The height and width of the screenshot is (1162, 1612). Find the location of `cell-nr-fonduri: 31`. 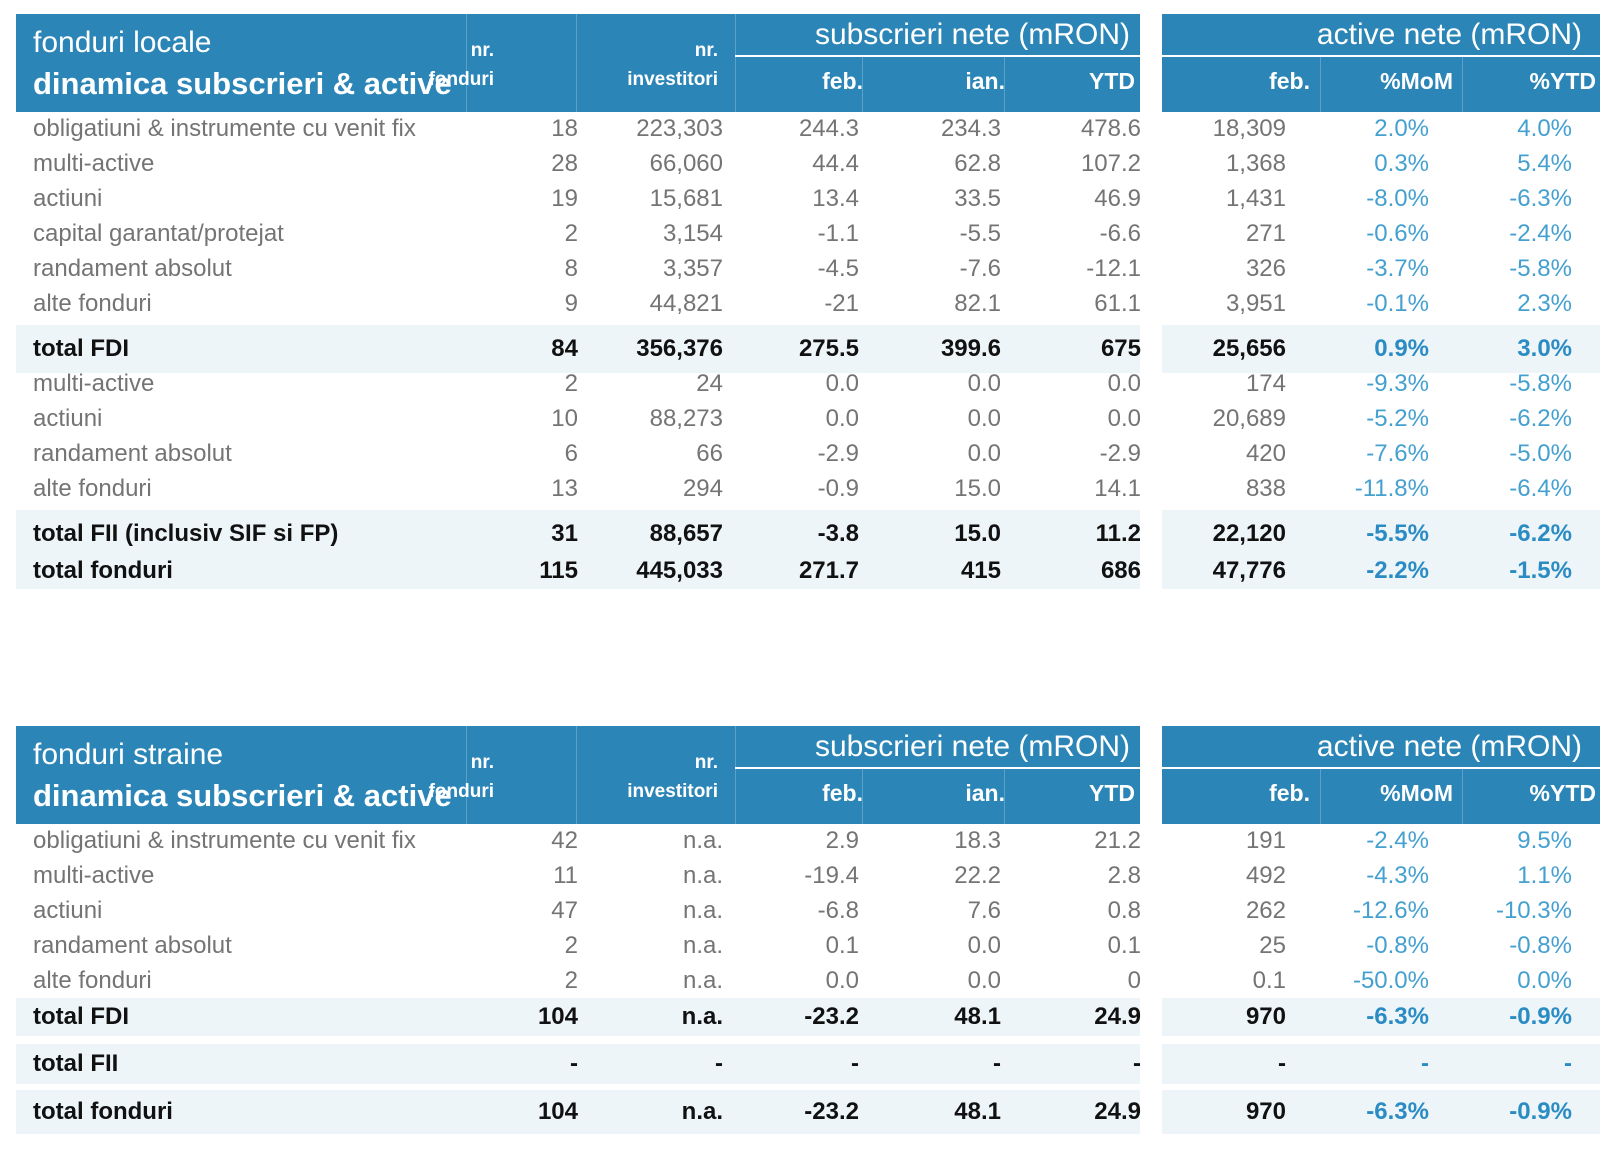

cell-nr-fonduri: 31 is located at coordinates (564, 533).